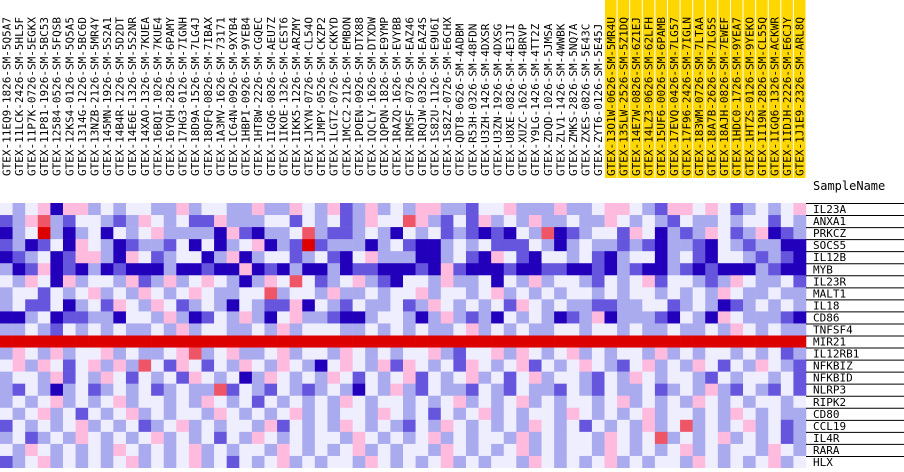  What do you see at coordinates (535, 99) in the screenshot?
I see `column-label: GTEX-Y9LG-1426-SM-4TT2Z` at bounding box center [535, 99].